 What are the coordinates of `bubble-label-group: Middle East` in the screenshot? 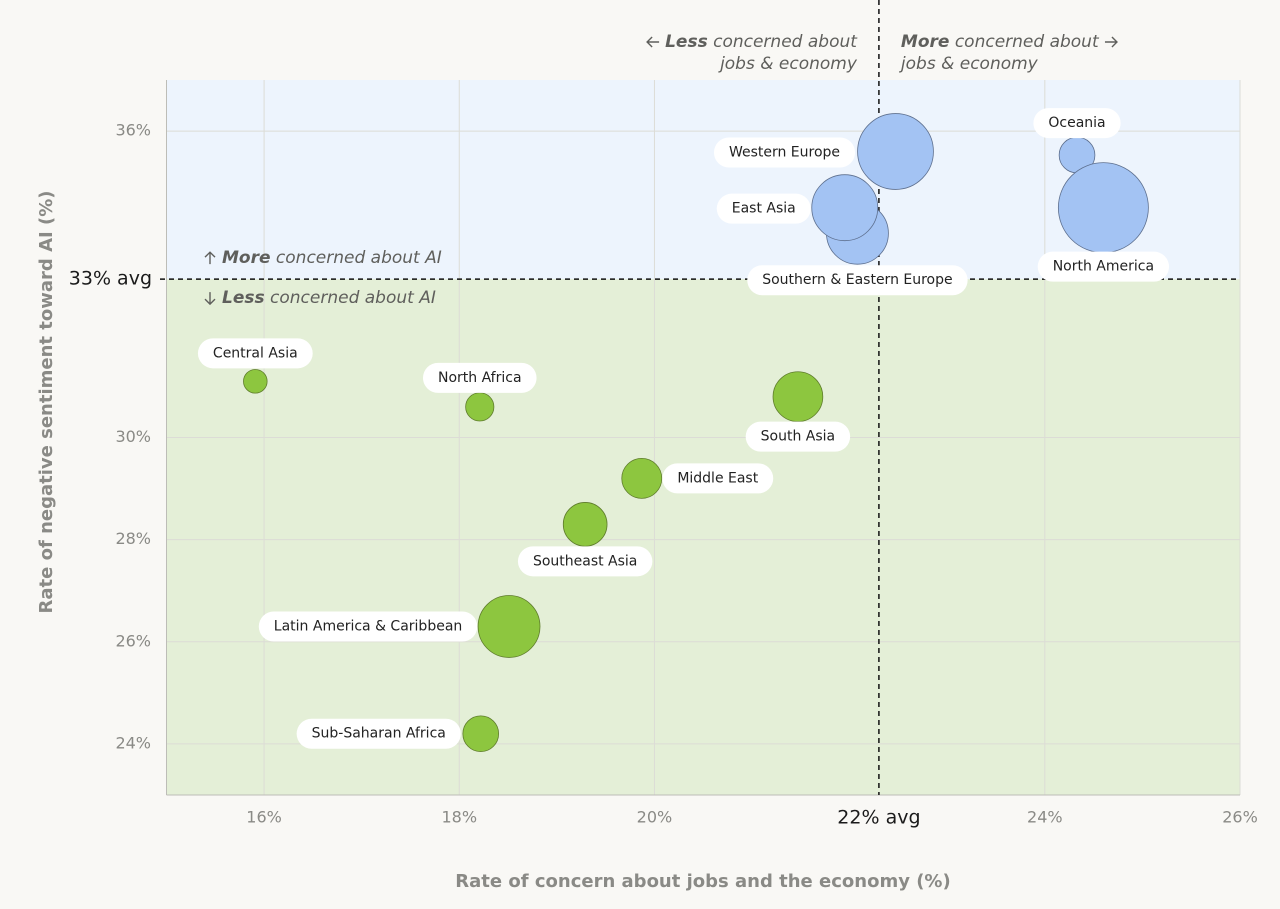 It's located at (718, 478).